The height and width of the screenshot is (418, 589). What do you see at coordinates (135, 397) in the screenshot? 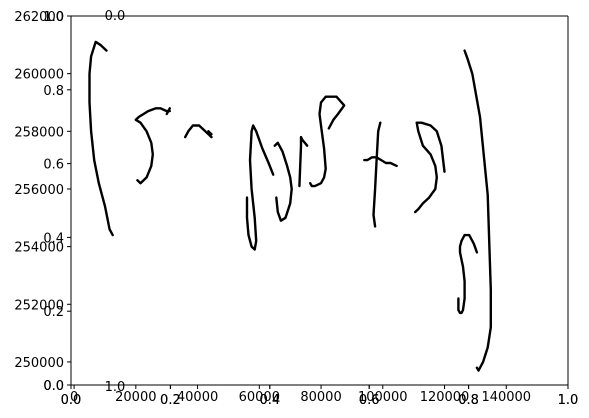
I see `x-tick-label: 20000` at bounding box center [135, 397].